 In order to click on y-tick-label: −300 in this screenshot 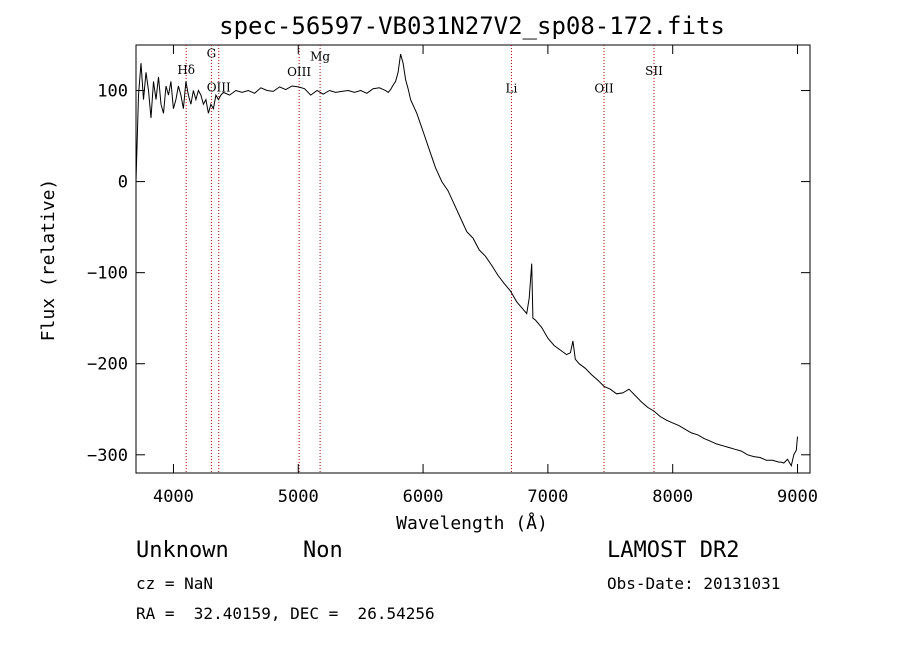, I will do `click(107, 456)`.